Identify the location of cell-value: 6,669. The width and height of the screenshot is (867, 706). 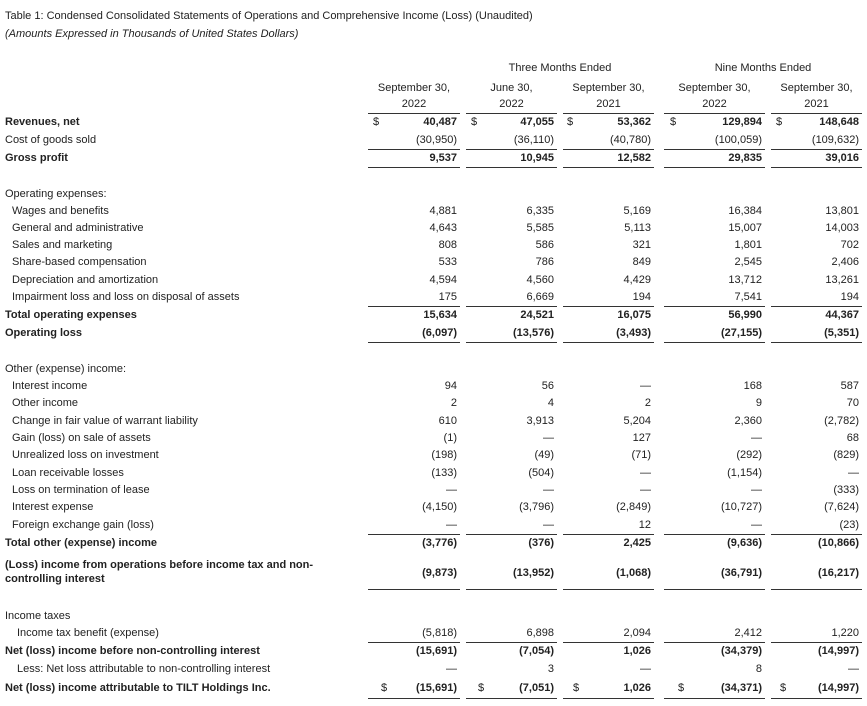
(540, 297).